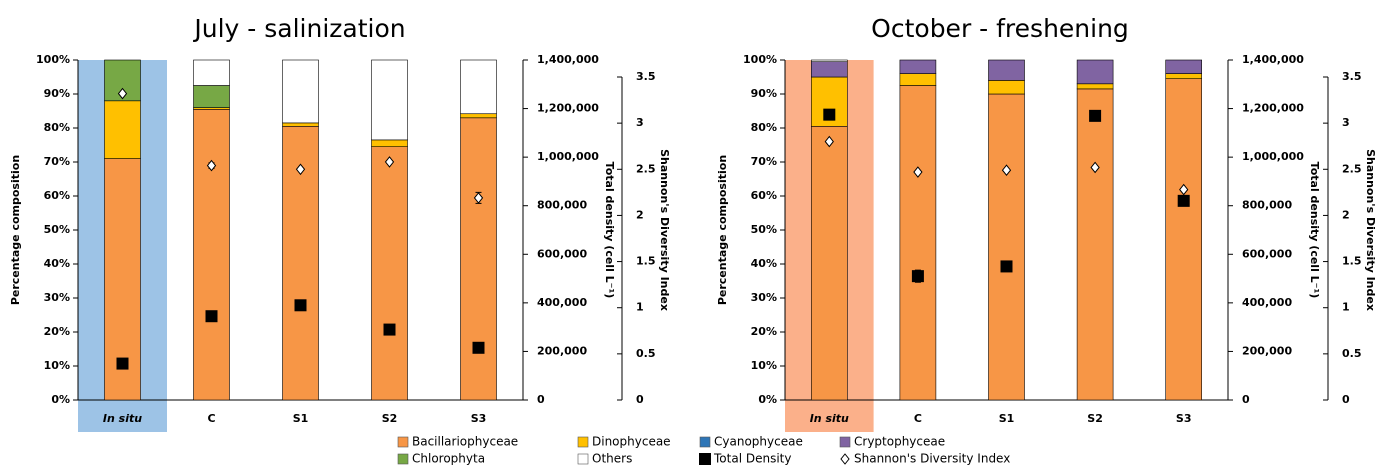 The height and width of the screenshot is (468, 1385). Describe the element at coordinates (631, 442) in the screenshot. I see `legend-label: Dinophyceae` at that location.